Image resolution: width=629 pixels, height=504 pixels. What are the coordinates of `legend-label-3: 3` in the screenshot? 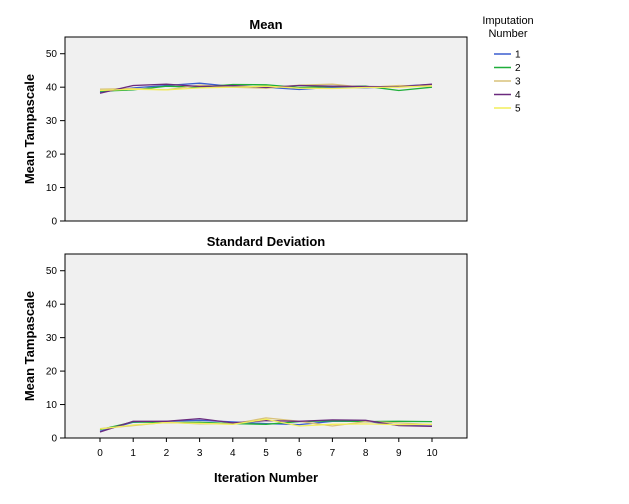 It's located at (518, 82).